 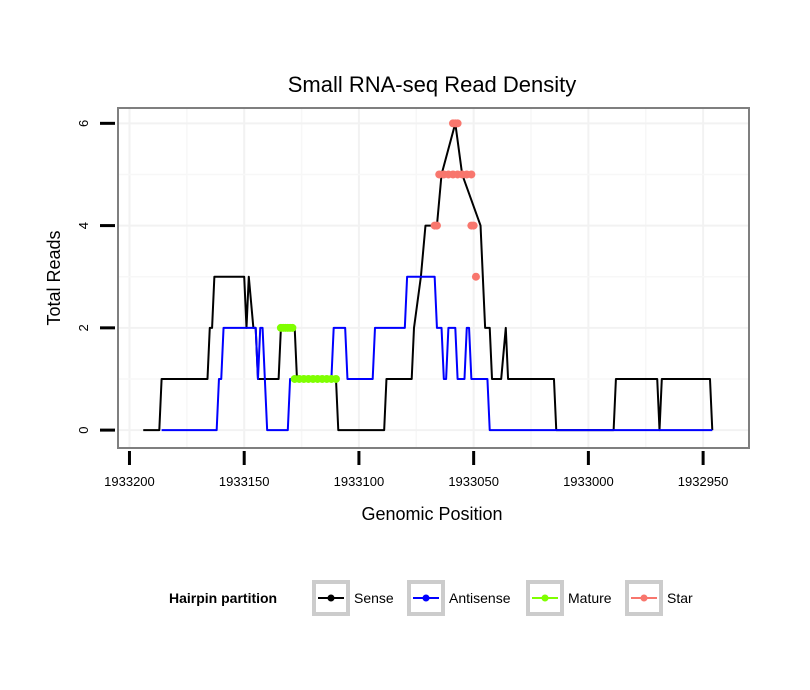 What do you see at coordinates (588, 481) in the screenshot?
I see `x-tick-label: 1933000` at bounding box center [588, 481].